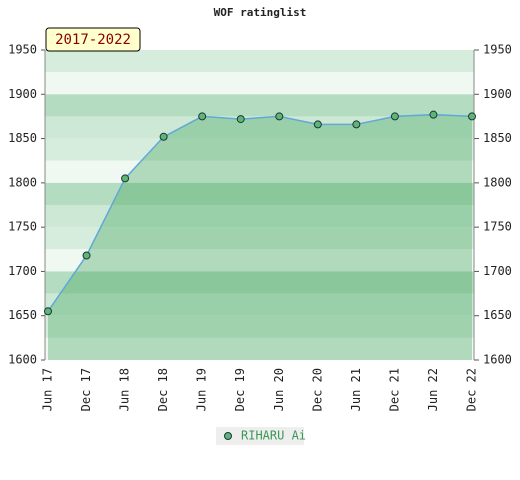 The width and height of the screenshot is (520, 480). I want to click on legend-marker, so click(228, 436).